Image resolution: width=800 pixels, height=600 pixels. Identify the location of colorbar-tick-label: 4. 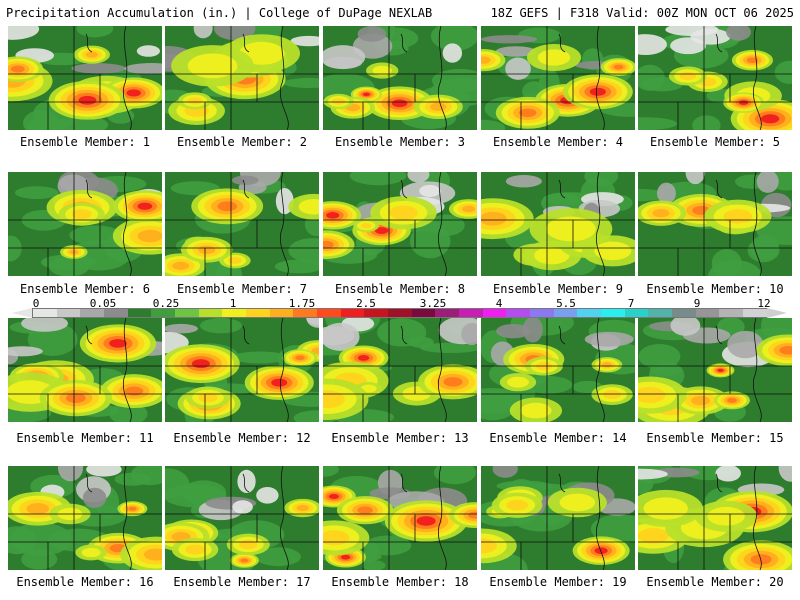
(499, 303).